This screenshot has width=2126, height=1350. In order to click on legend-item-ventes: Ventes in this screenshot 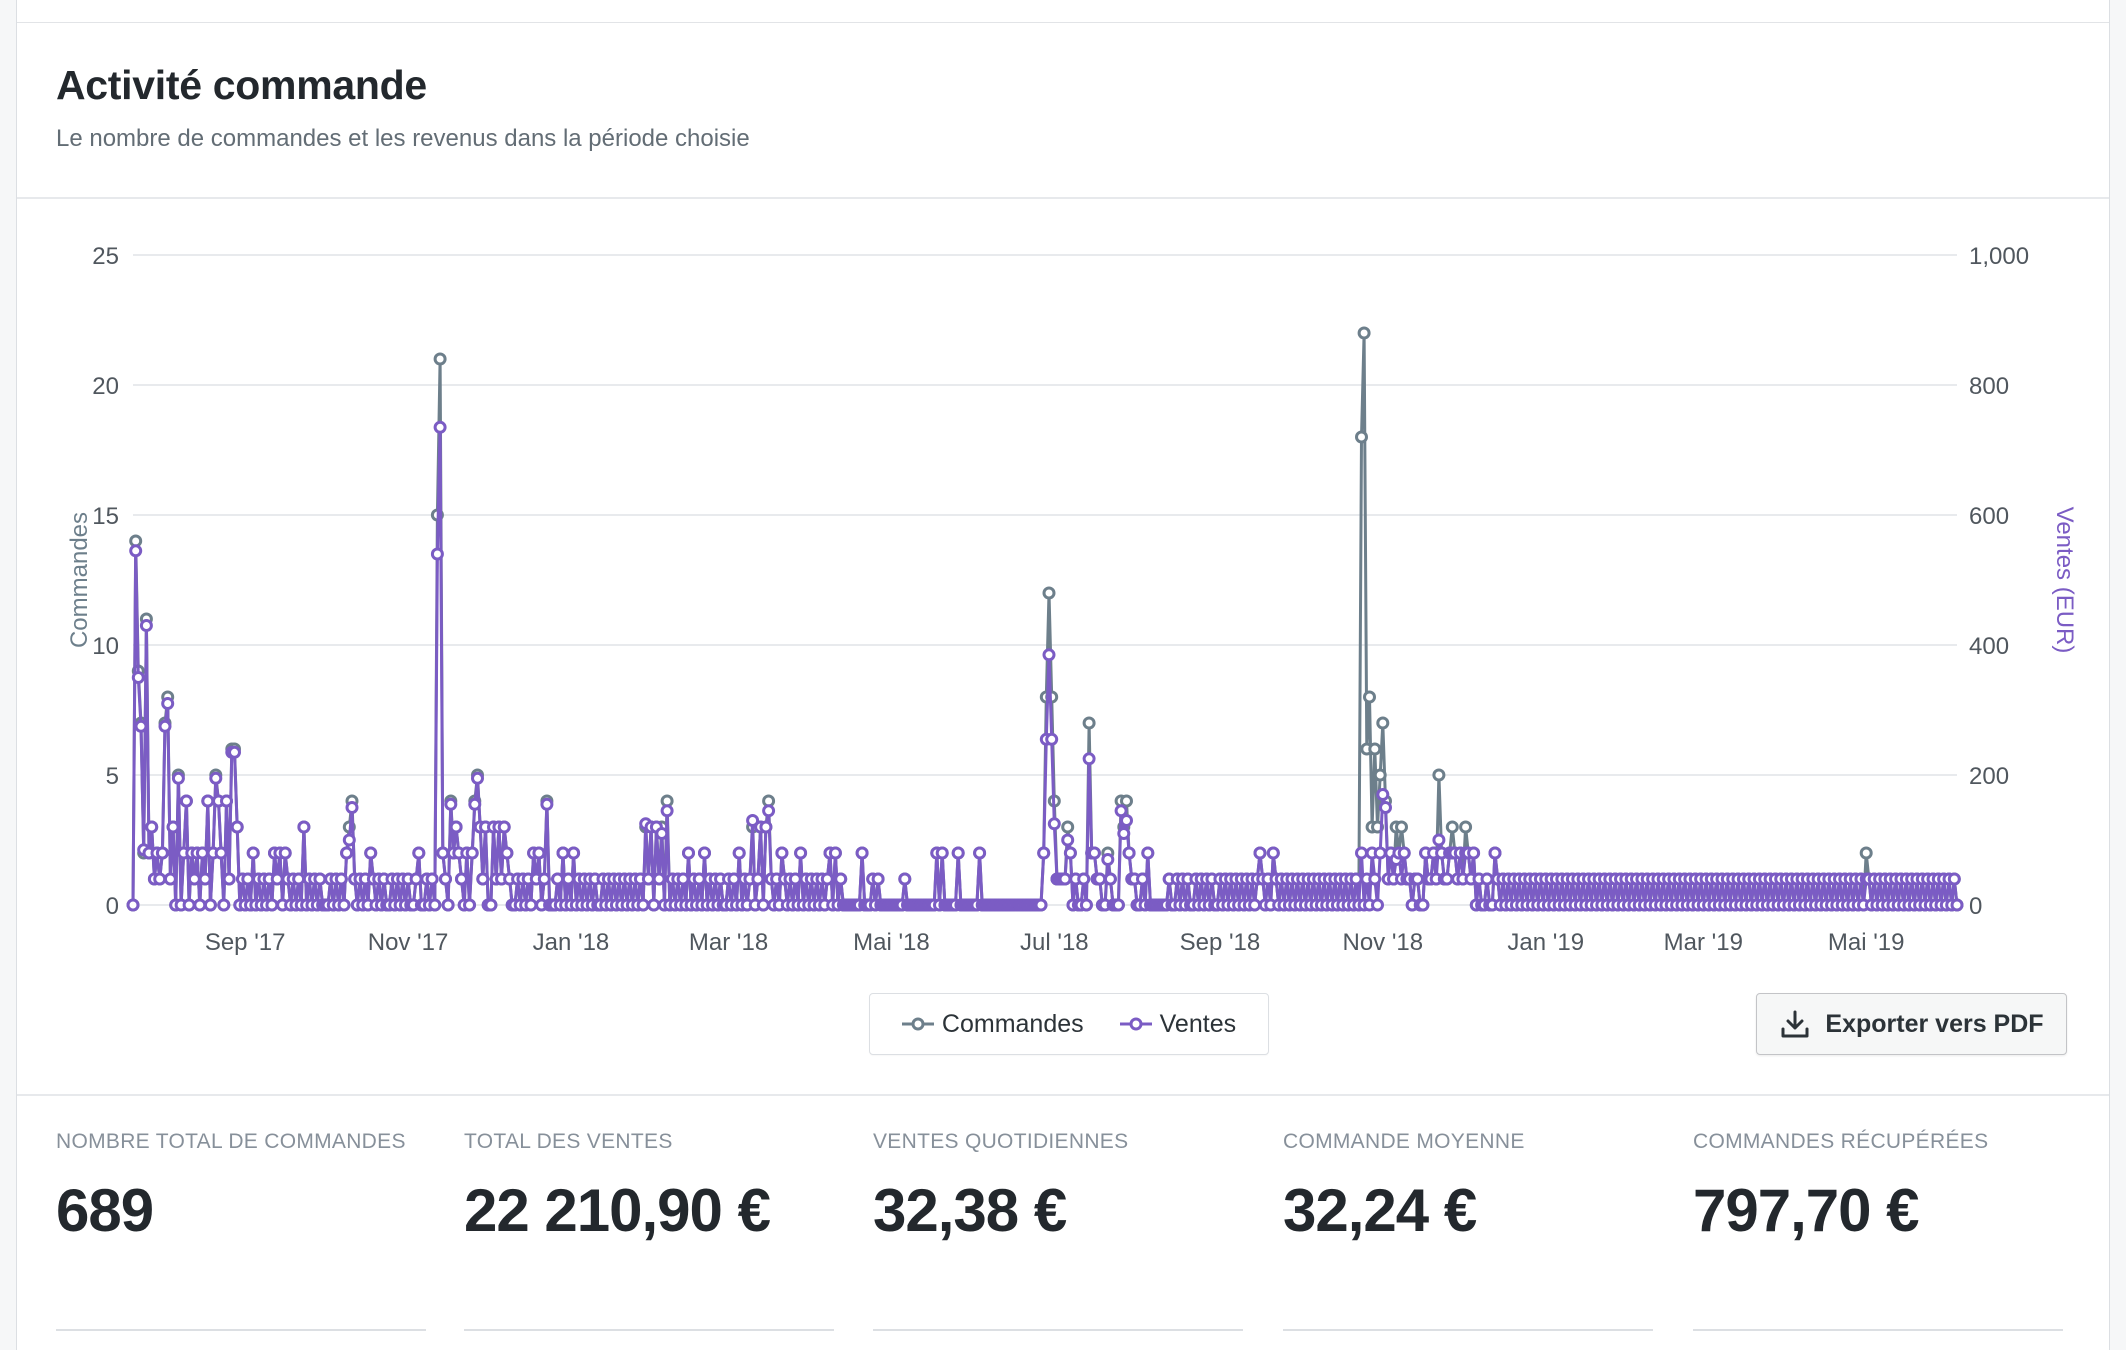, I will do `click(1177, 1024)`.